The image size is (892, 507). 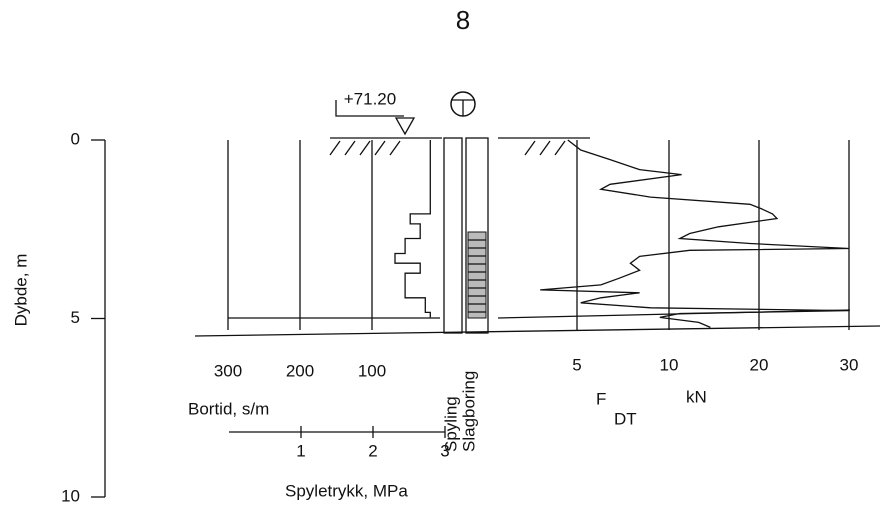 What do you see at coordinates (228, 408) in the screenshot?
I see `axis-label: Bortid, s/m` at bounding box center [228, 408].